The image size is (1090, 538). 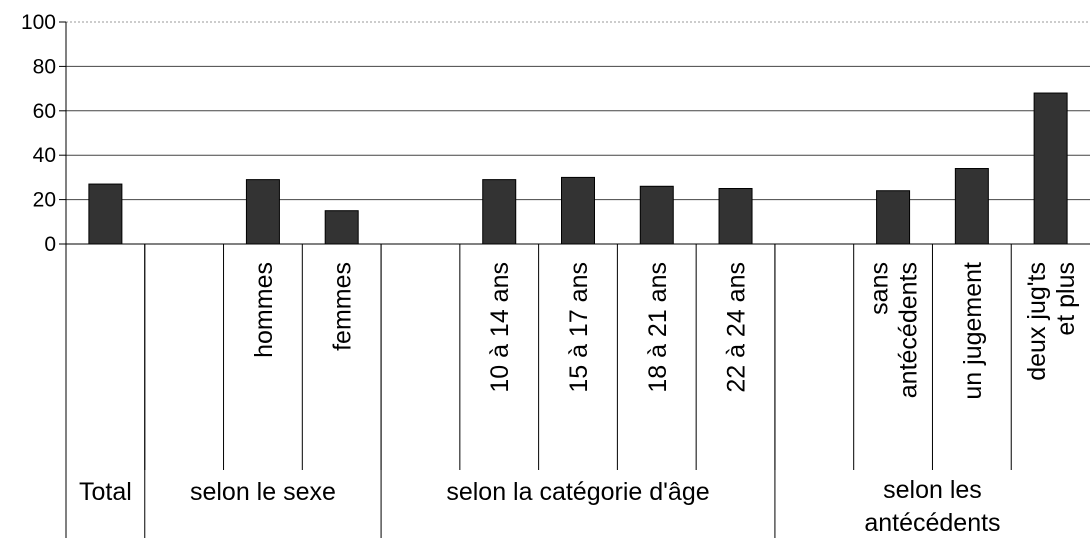 I want to click on category-label: 22 à 24 ans, so click(x=737, y=327).